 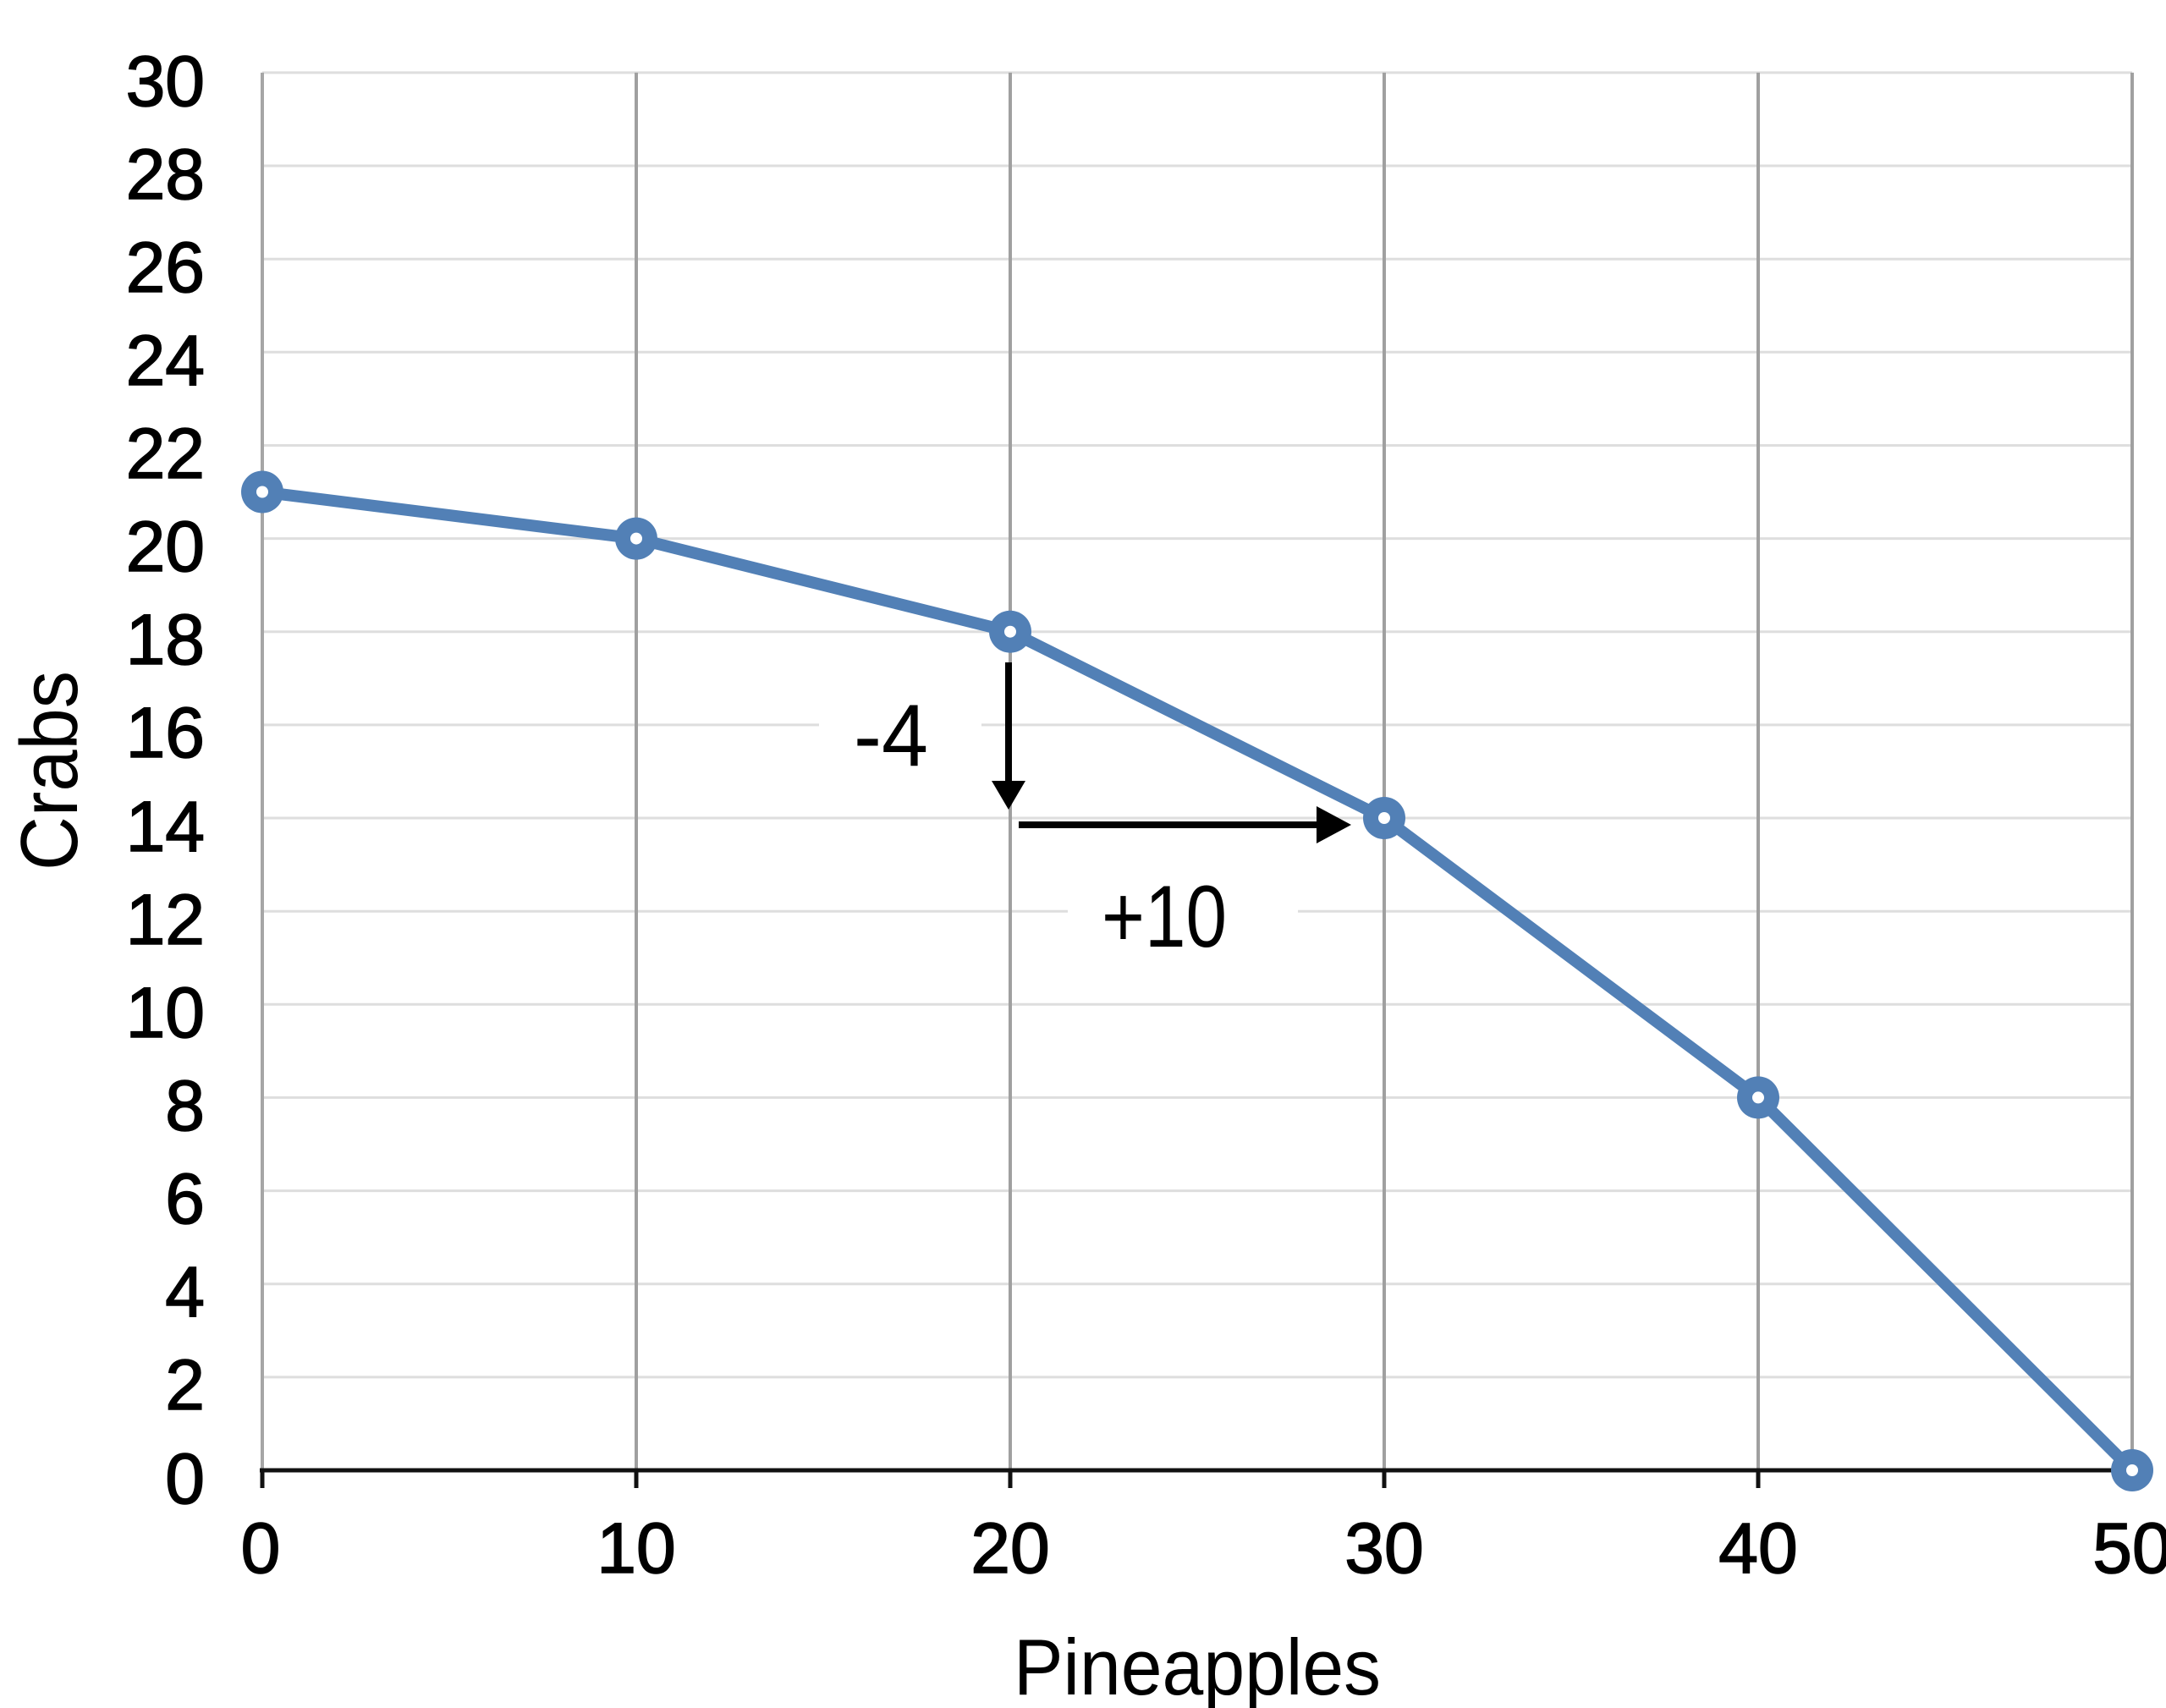 I want to click on svg-text: 12, so click(x=165, y=919).